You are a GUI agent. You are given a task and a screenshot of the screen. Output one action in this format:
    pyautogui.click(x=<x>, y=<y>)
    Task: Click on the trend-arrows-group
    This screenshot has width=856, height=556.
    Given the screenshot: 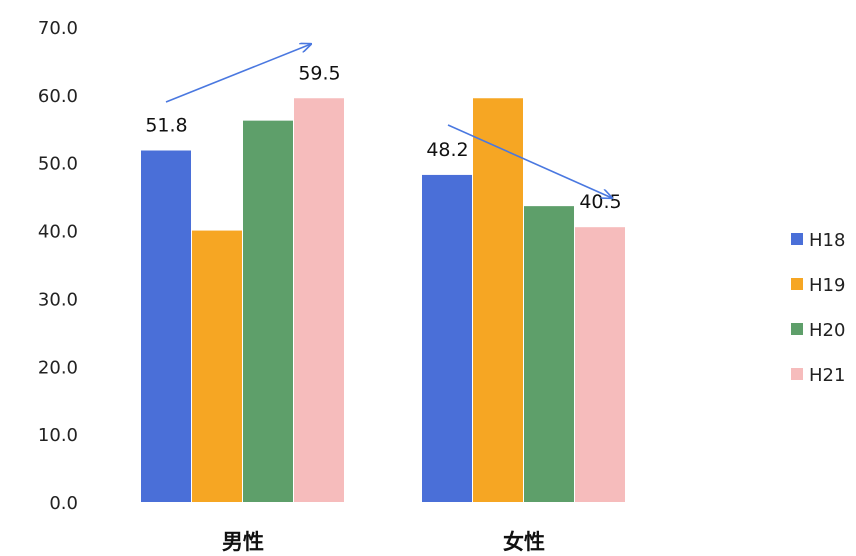 What is the action you would take?
    pyautogui.click(x=388, y=121)
    